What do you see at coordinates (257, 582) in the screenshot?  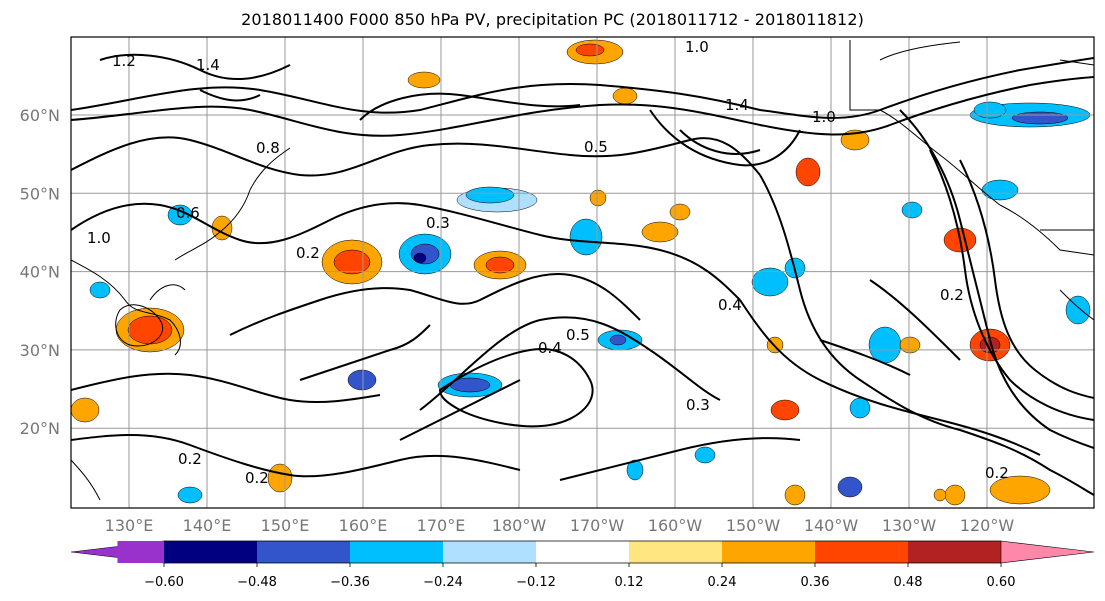 I see `colorbar-tick-label: −0.48` at bounding box center [257, 582].